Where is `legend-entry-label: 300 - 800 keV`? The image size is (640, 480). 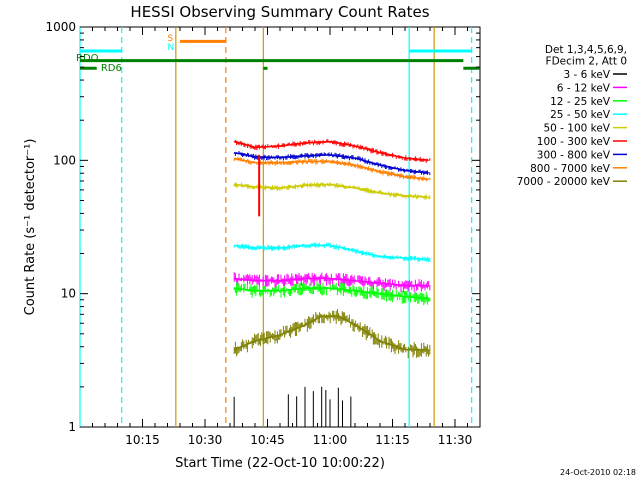 legend-entry-label: 300 - 800 keV is located at coordinates (574, 155).